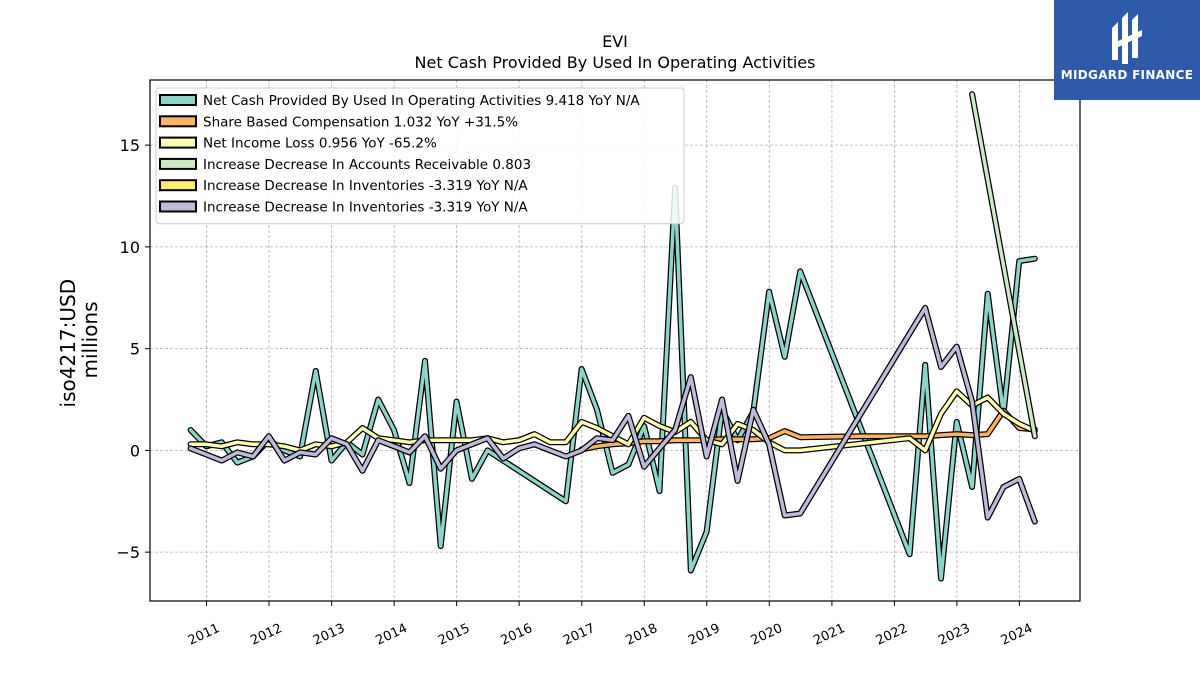  What do you see at coordinates (90, 339) in the screenshot?
I see `y-axis-label-line-2: millions` at bounding box center [90, 339].